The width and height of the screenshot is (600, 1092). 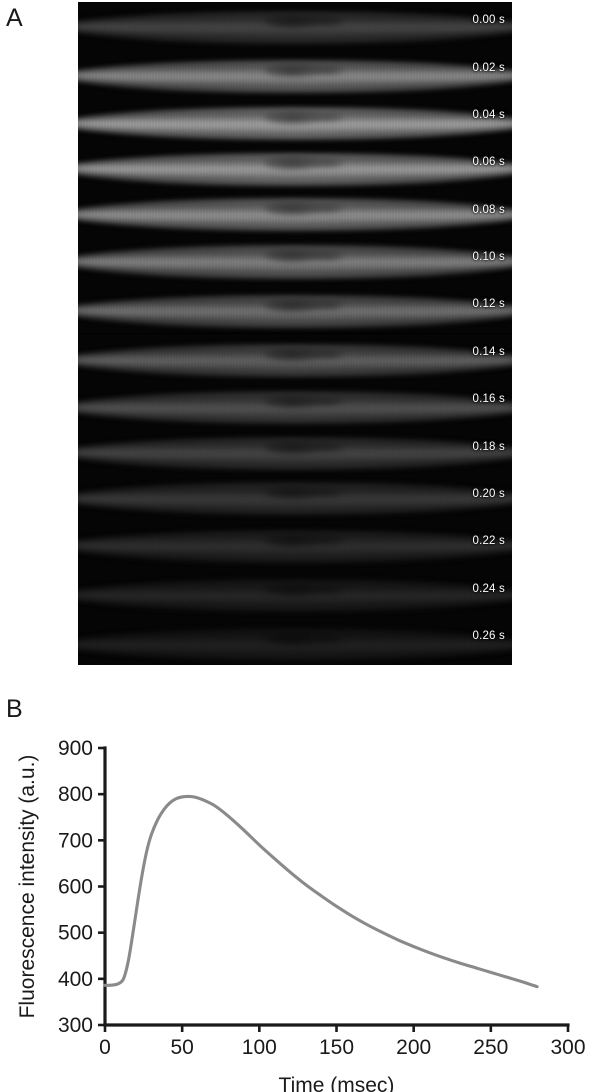 What do you see at coordinates (488, 493) in the screenshot?
I see `frame-timestamp: 0.20 s` at bounding box center [488, 493].